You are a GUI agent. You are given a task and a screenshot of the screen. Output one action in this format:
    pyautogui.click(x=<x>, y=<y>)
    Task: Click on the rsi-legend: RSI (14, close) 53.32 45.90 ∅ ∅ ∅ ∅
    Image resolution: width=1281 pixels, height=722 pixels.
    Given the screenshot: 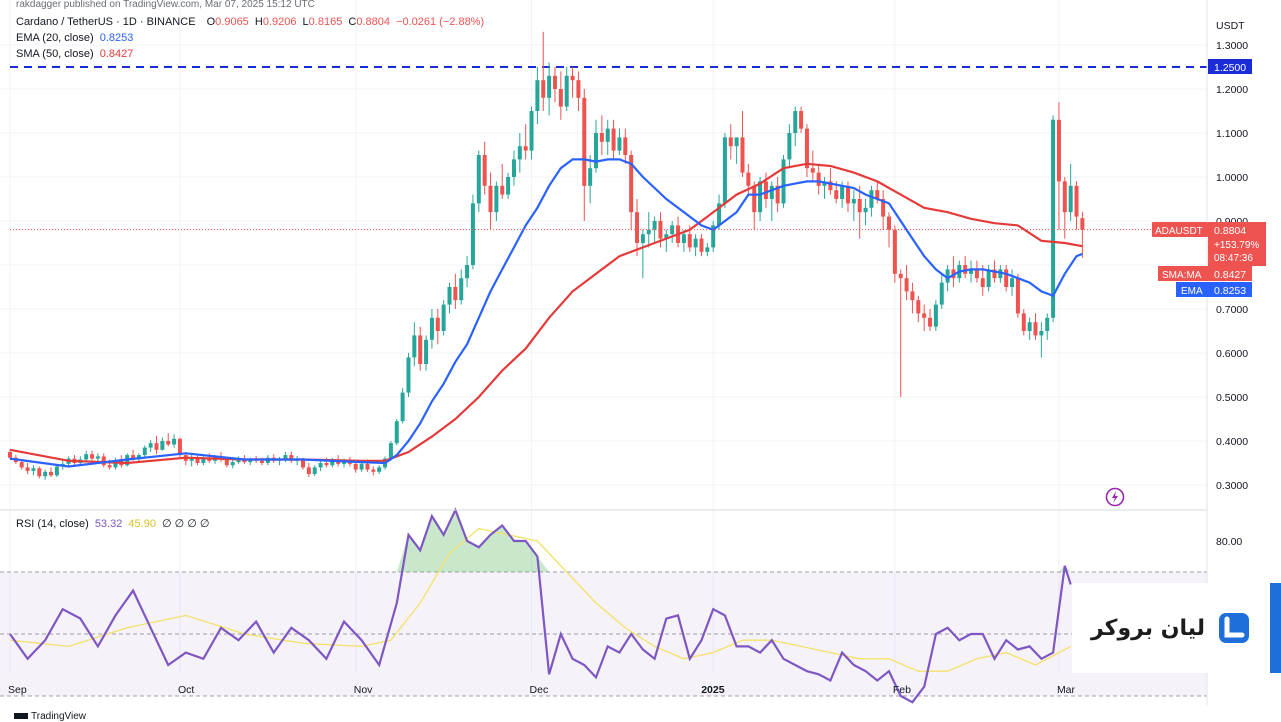 What is the action you would take?
    pyautogui.click(x=113, y=524)
    